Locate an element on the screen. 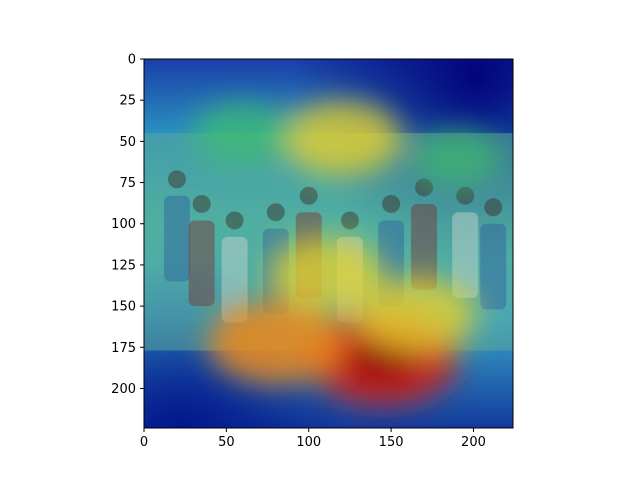  y-axis: 0 25 50 75 100 125 150 175 200 is located at coordinates (127, 225).